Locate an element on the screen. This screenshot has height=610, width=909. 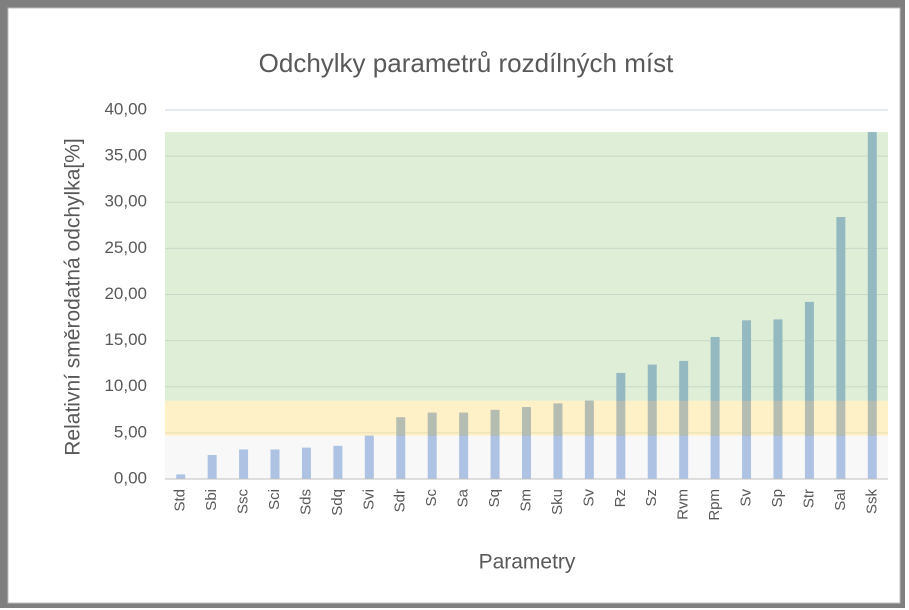
x-tick-label: Sku is located at coordinates (557, 502).